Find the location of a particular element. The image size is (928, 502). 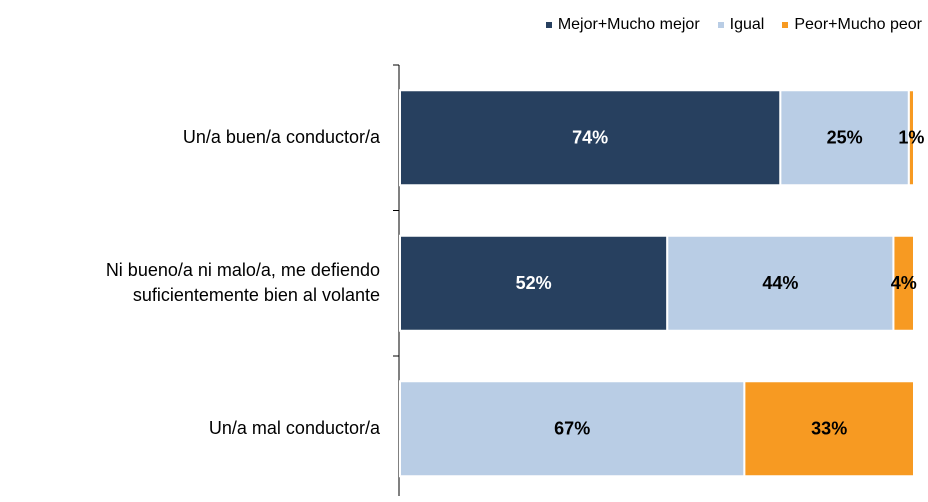

legend-item: Mejor+Mucho mejor is located at coordinates (622, 25).